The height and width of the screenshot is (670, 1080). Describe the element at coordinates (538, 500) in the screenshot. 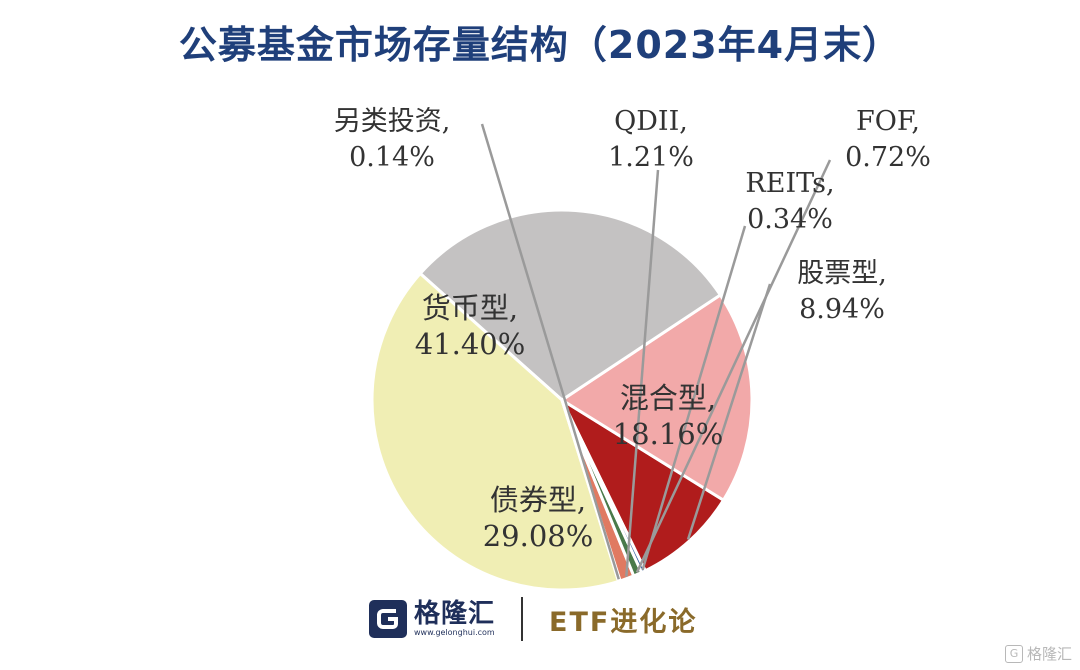

I see `slice-name-3: 债券型,` at that location.